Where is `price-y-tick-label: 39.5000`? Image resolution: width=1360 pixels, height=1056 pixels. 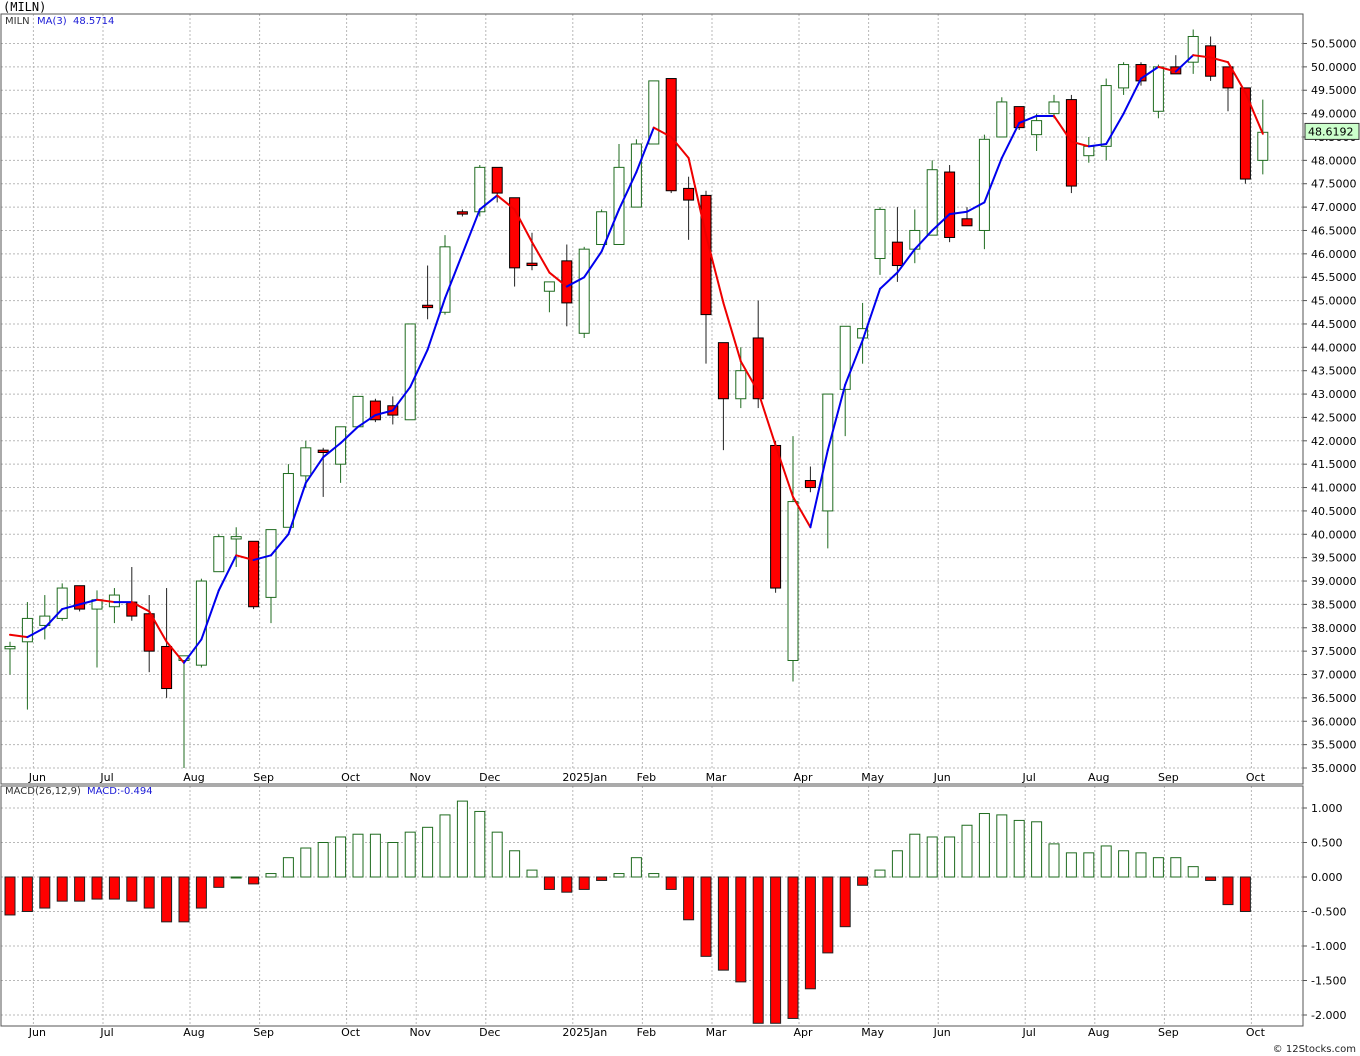 price-y-tick-label: 39.5000 is located at coordinates (1334, 558).